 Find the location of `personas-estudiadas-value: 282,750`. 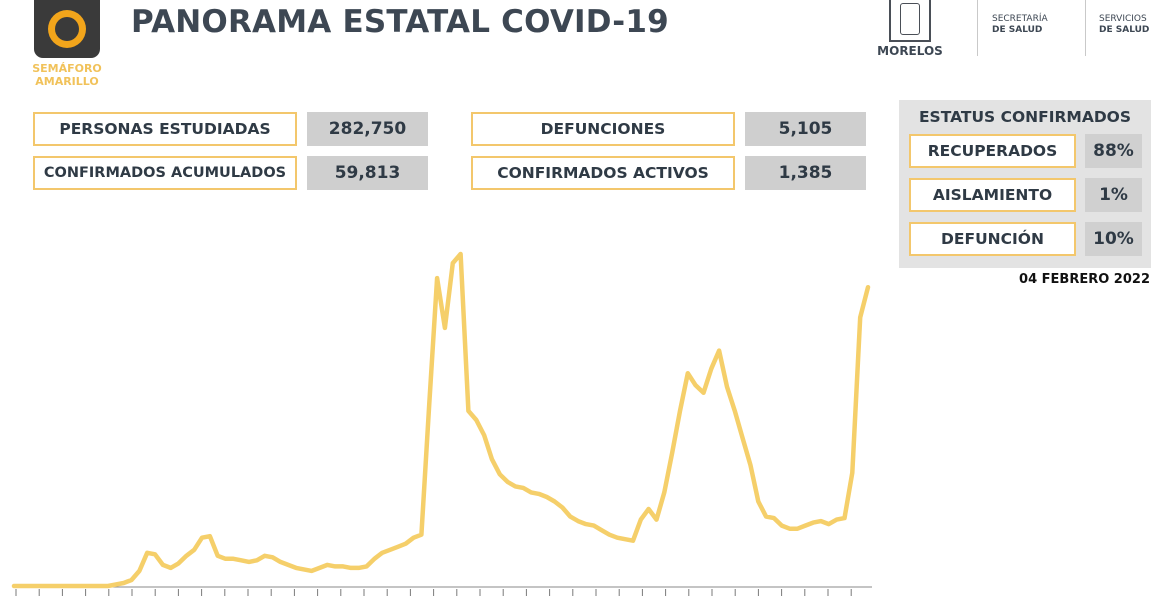

personas-estudiadas-value: 282,750 is located at coordinates (367, 129).